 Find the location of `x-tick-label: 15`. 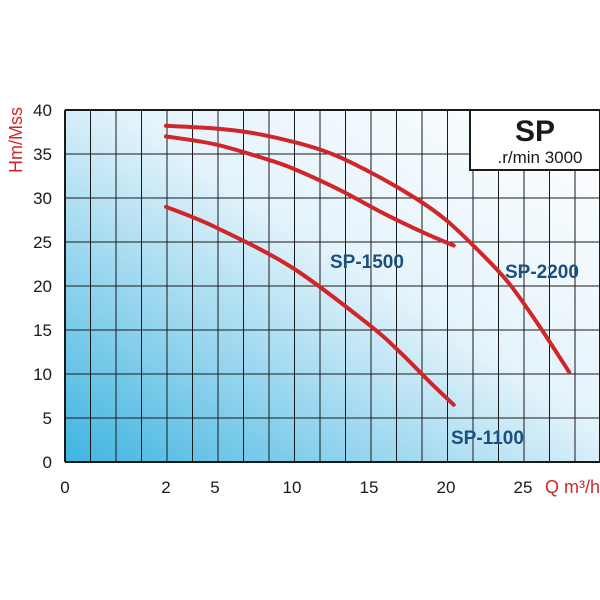

x-tick-label: 15 is located at coordinates (369, 487).